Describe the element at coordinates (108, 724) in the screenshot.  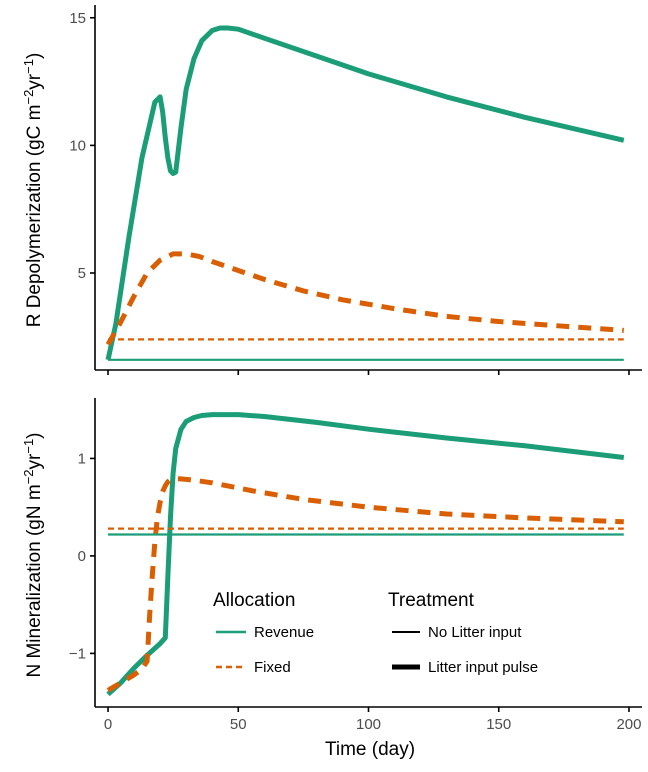
I see `mineralization-x-tick-label: 0` at that location.